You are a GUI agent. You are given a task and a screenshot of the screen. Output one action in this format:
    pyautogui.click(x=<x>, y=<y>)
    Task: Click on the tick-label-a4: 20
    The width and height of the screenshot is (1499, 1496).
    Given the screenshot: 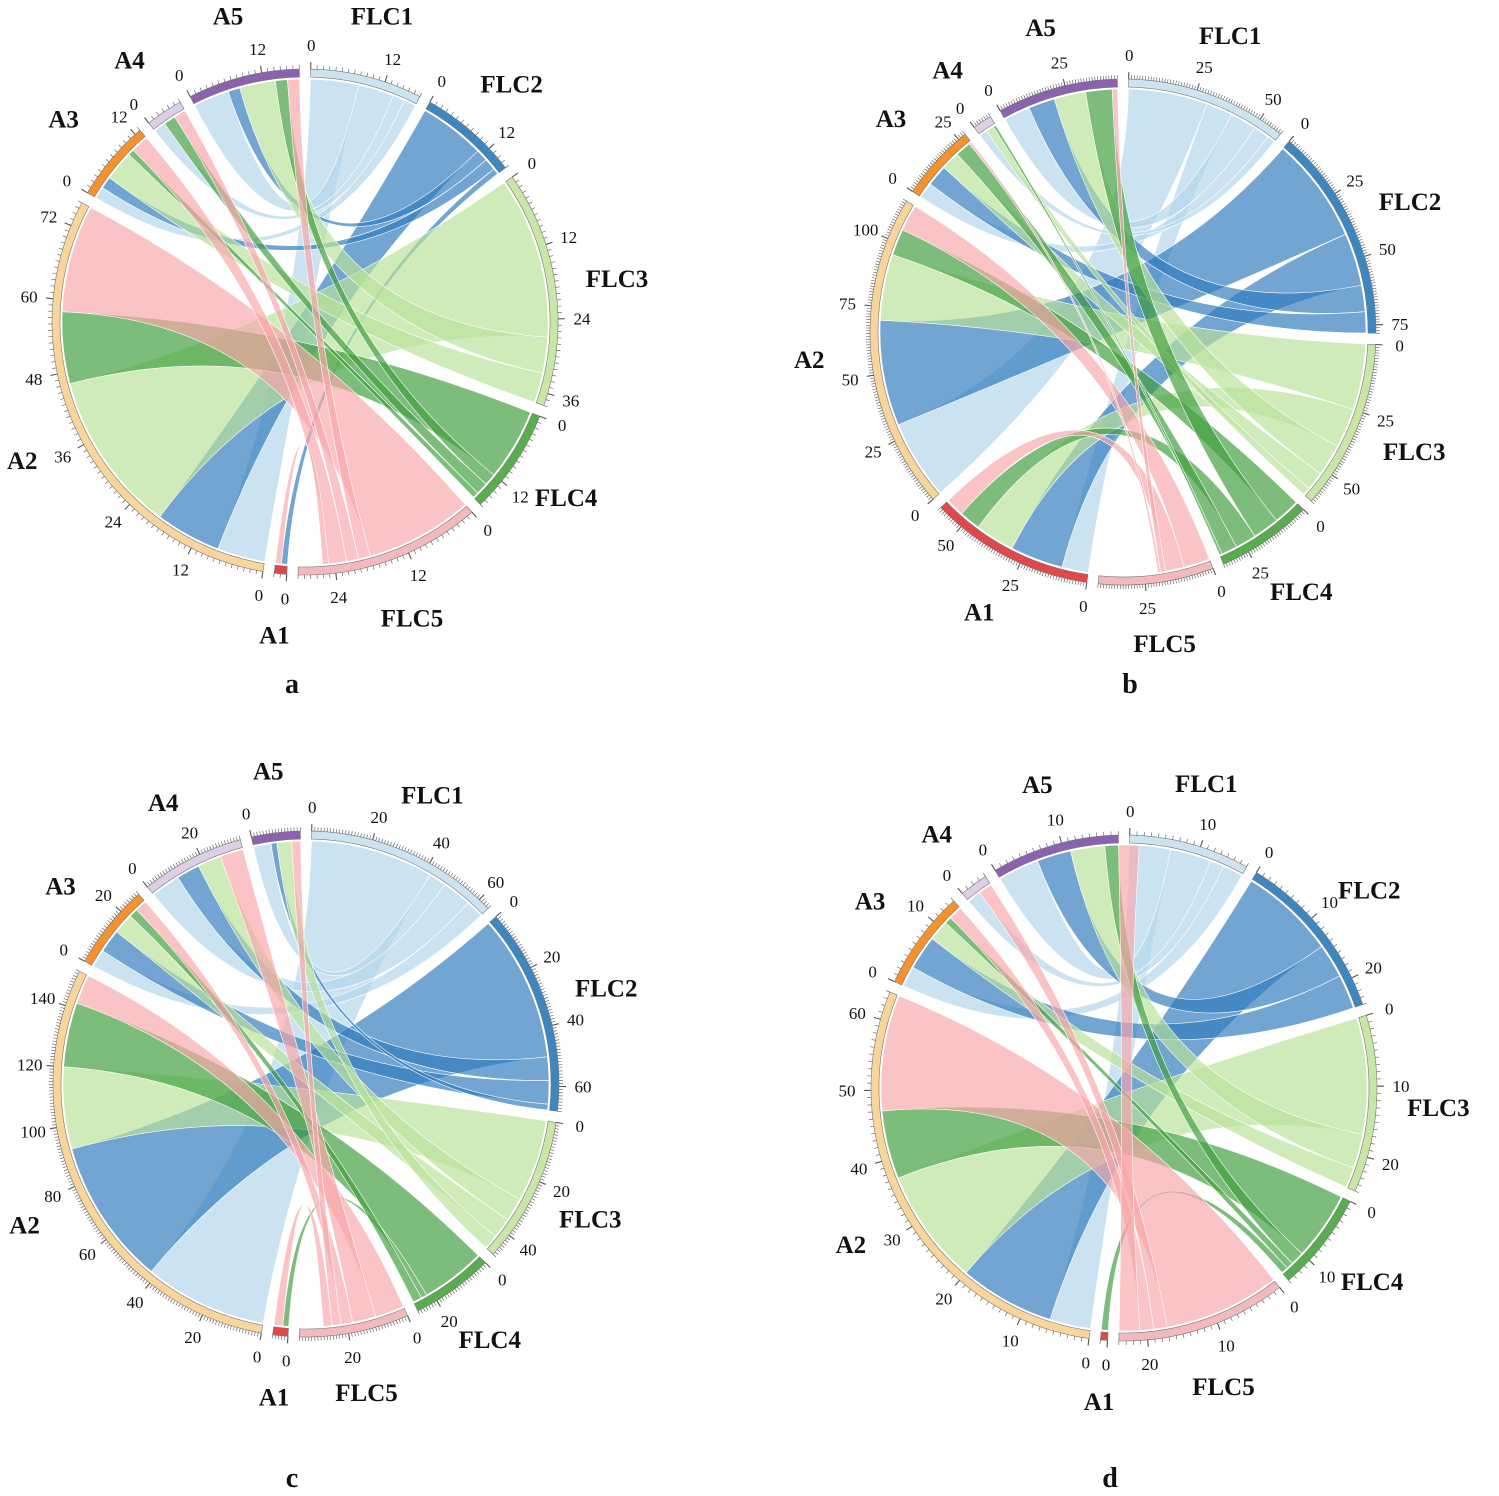 What is the action you would take?
    pyautogui.click(x=189, y=833)
    